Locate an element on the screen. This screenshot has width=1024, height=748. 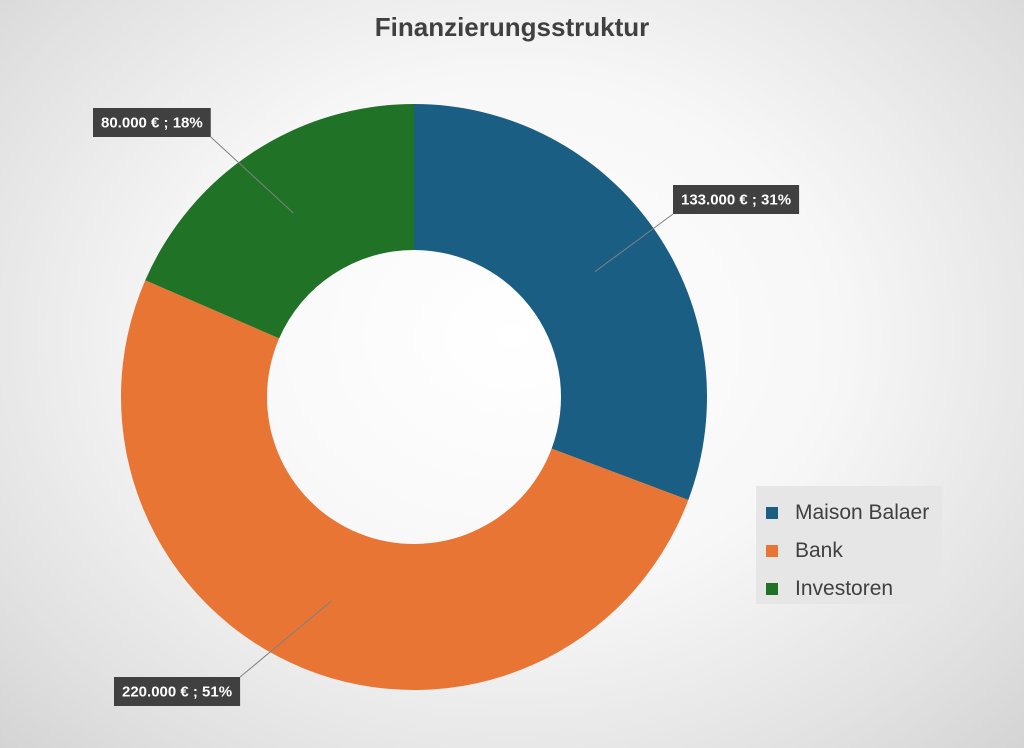
data-label-bank: 220.000 € ; 51% is located at coordinates (177, 692).